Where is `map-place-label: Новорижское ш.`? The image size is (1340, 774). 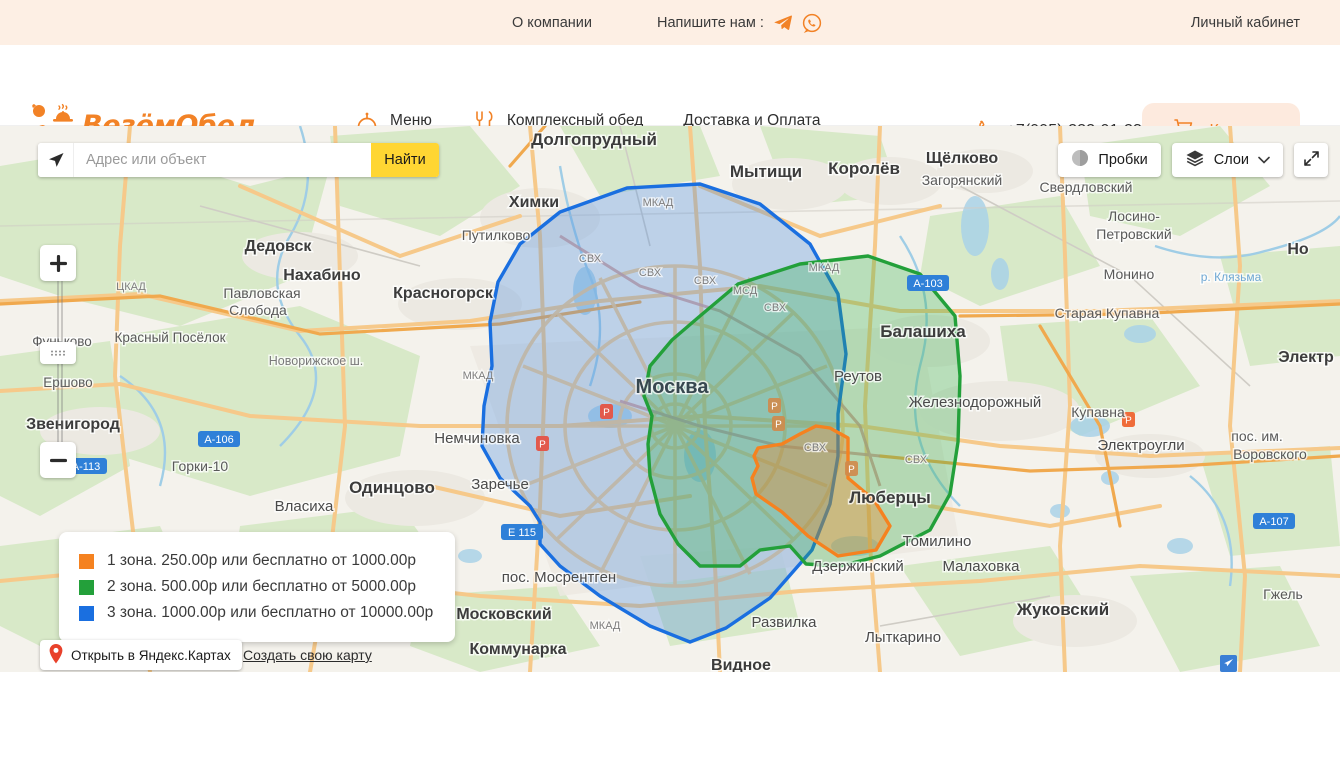 map-place-label: Новорижское ш. is located at coordinates (316, 361).